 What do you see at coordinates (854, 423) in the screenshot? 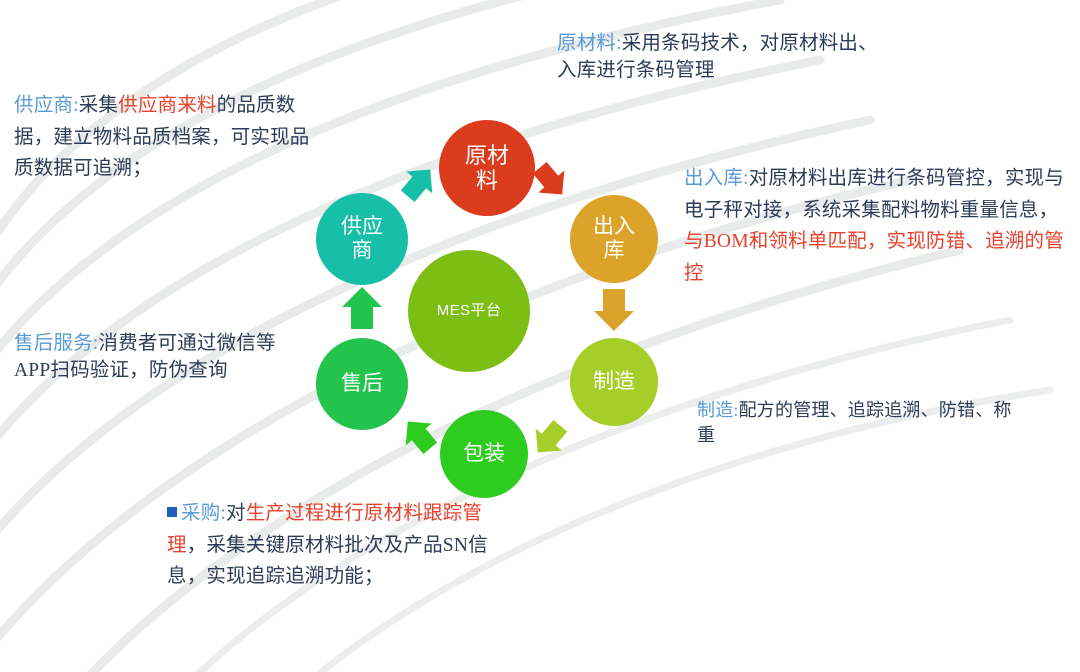
I see `annotation-manufacture-text: 配方的管理、追踪追溯、防错、称重` at bounding box center [854, 423].